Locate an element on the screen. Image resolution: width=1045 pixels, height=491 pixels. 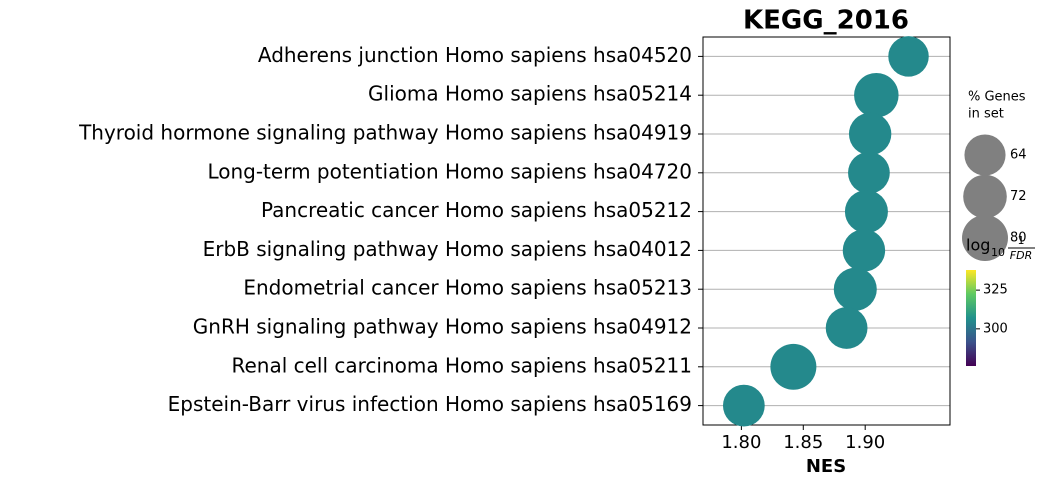
x-axis-label: NES is located at coordinates (826, 466).